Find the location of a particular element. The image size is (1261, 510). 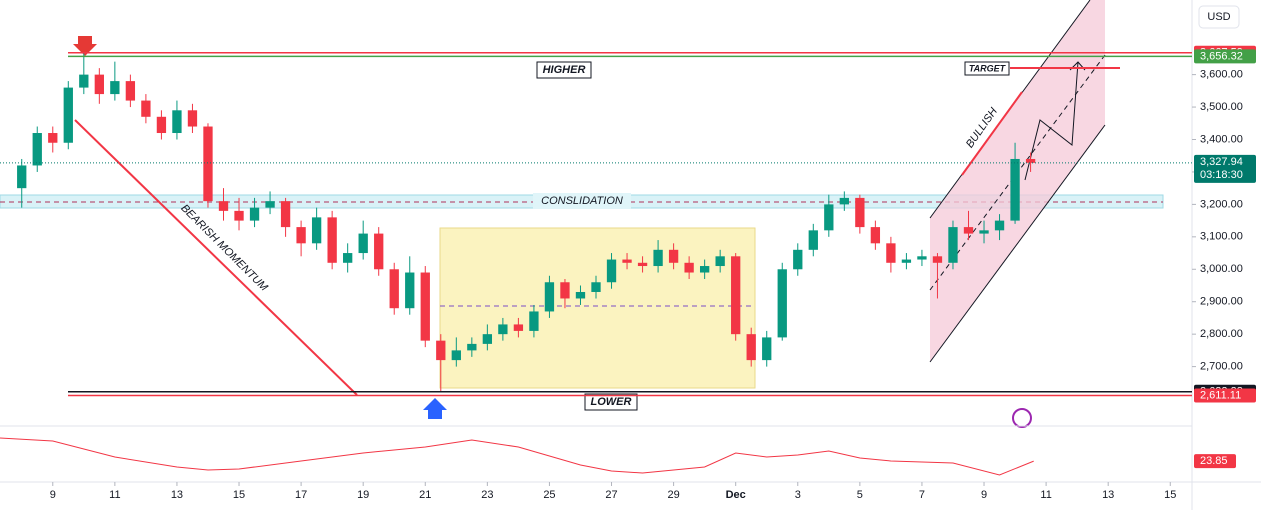

channel-bottom is located at coordinates (1017, 243).